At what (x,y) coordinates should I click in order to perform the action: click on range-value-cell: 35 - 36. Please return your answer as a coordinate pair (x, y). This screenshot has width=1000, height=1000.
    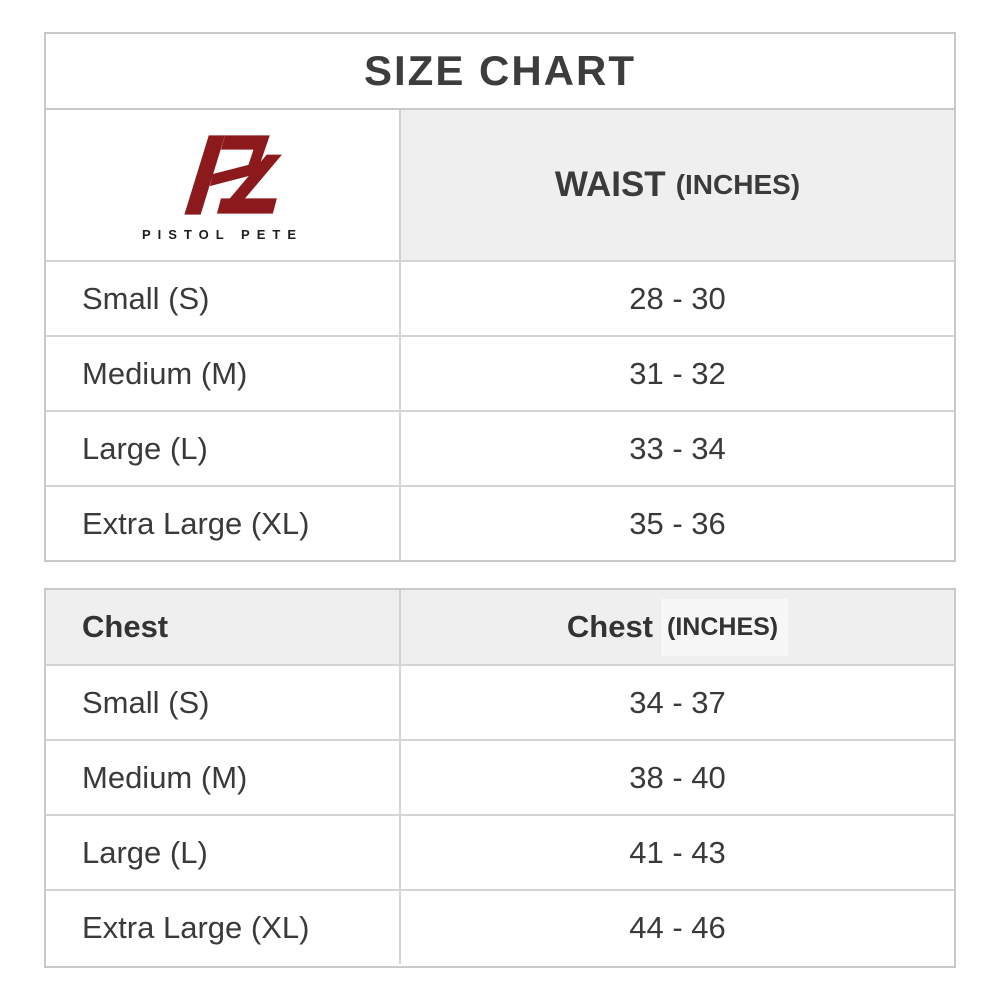
    Looking at the image, I should click on (676, 523).